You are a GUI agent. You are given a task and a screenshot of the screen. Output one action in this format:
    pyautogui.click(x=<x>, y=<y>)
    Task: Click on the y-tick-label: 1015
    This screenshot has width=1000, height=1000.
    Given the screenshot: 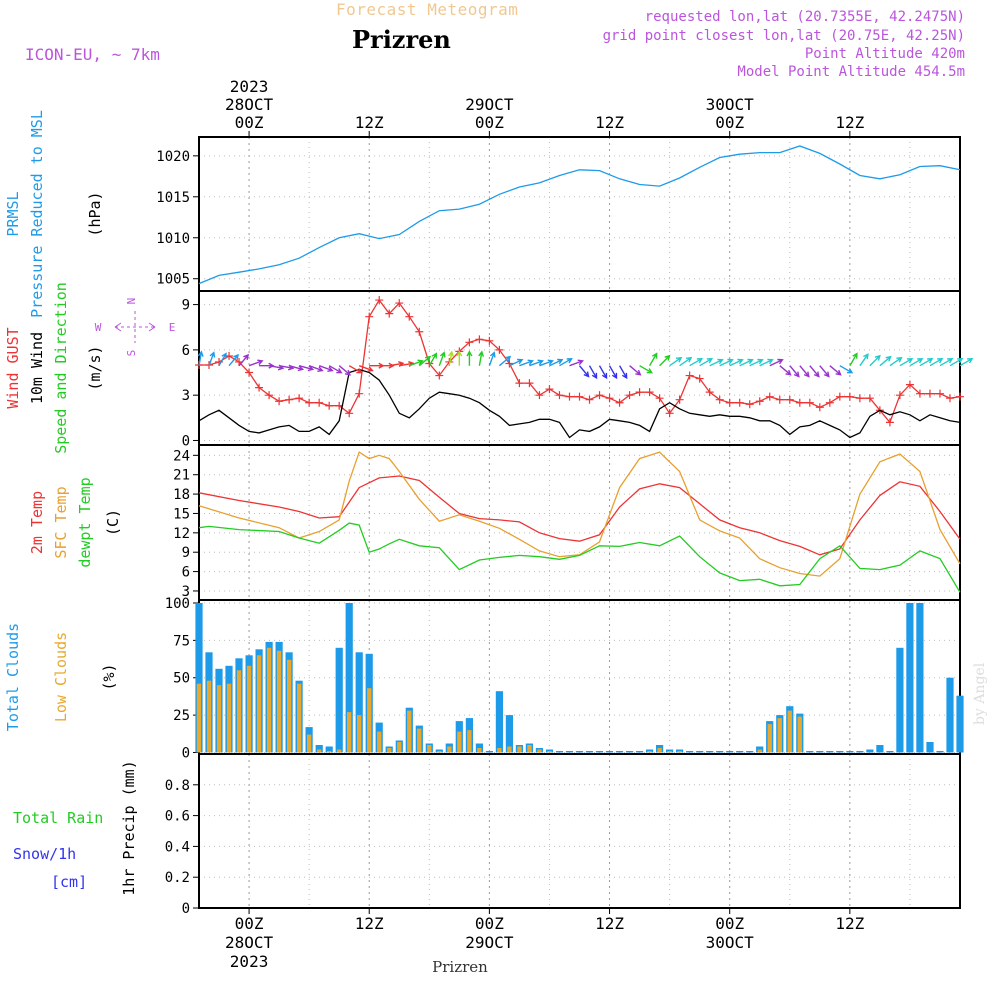 What is the action you would take?
    pyautogui.click(x=173, y=198)
    